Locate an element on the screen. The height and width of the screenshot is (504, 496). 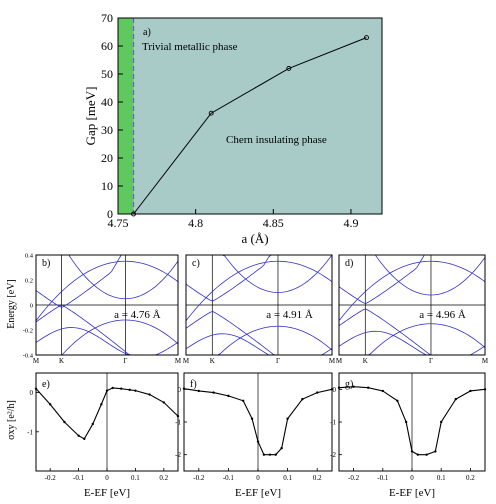
gap-x-tick-labels: 4.75 4.8 4.85 4.9 is located at coordinates (233, 223).